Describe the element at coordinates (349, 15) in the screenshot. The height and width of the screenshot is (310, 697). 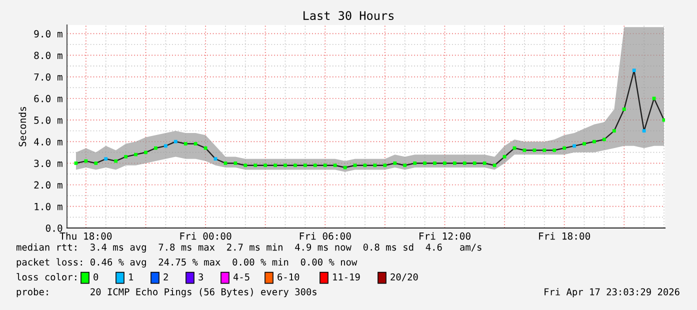
I see `chart-title: Last 30 Hours` at that location.